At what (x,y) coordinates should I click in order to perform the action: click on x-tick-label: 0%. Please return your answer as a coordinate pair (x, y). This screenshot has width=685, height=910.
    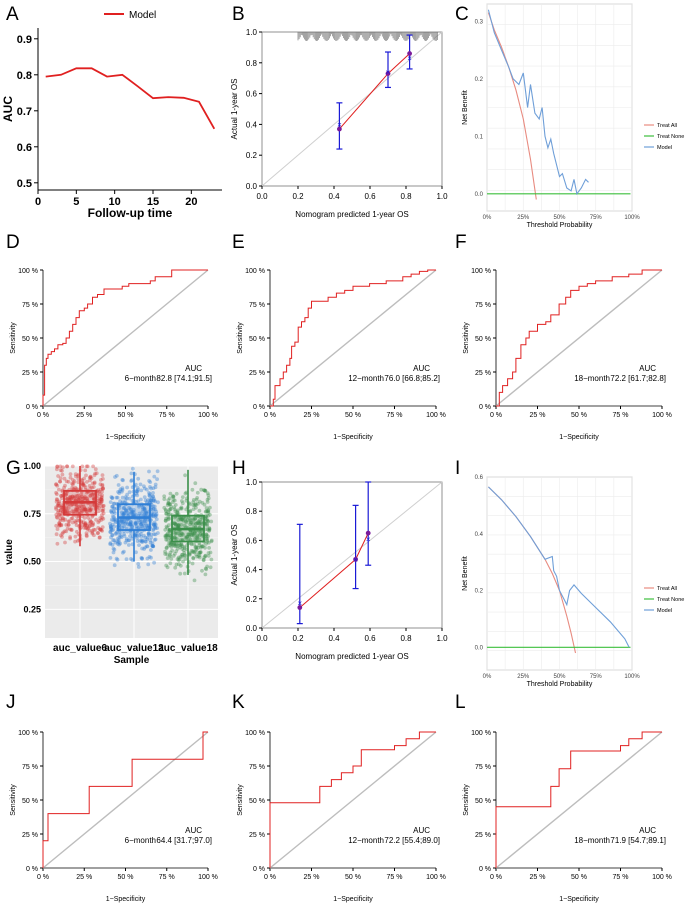
    Looking at the image, I should click on (487, 218).